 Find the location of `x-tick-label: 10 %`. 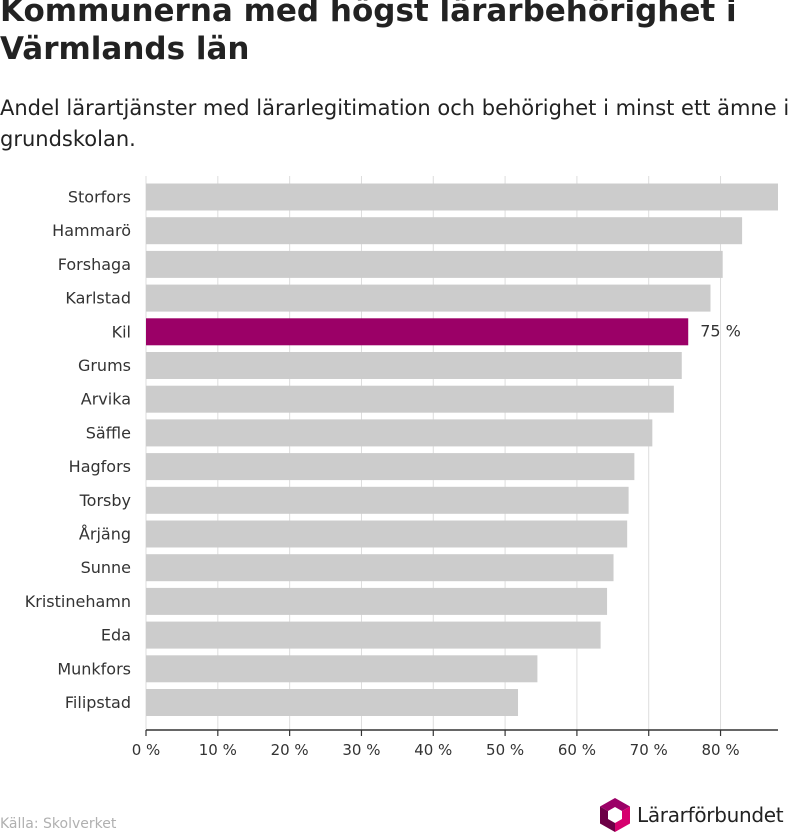

x-tick-label: 10 % is located at coordinates (218, 750).